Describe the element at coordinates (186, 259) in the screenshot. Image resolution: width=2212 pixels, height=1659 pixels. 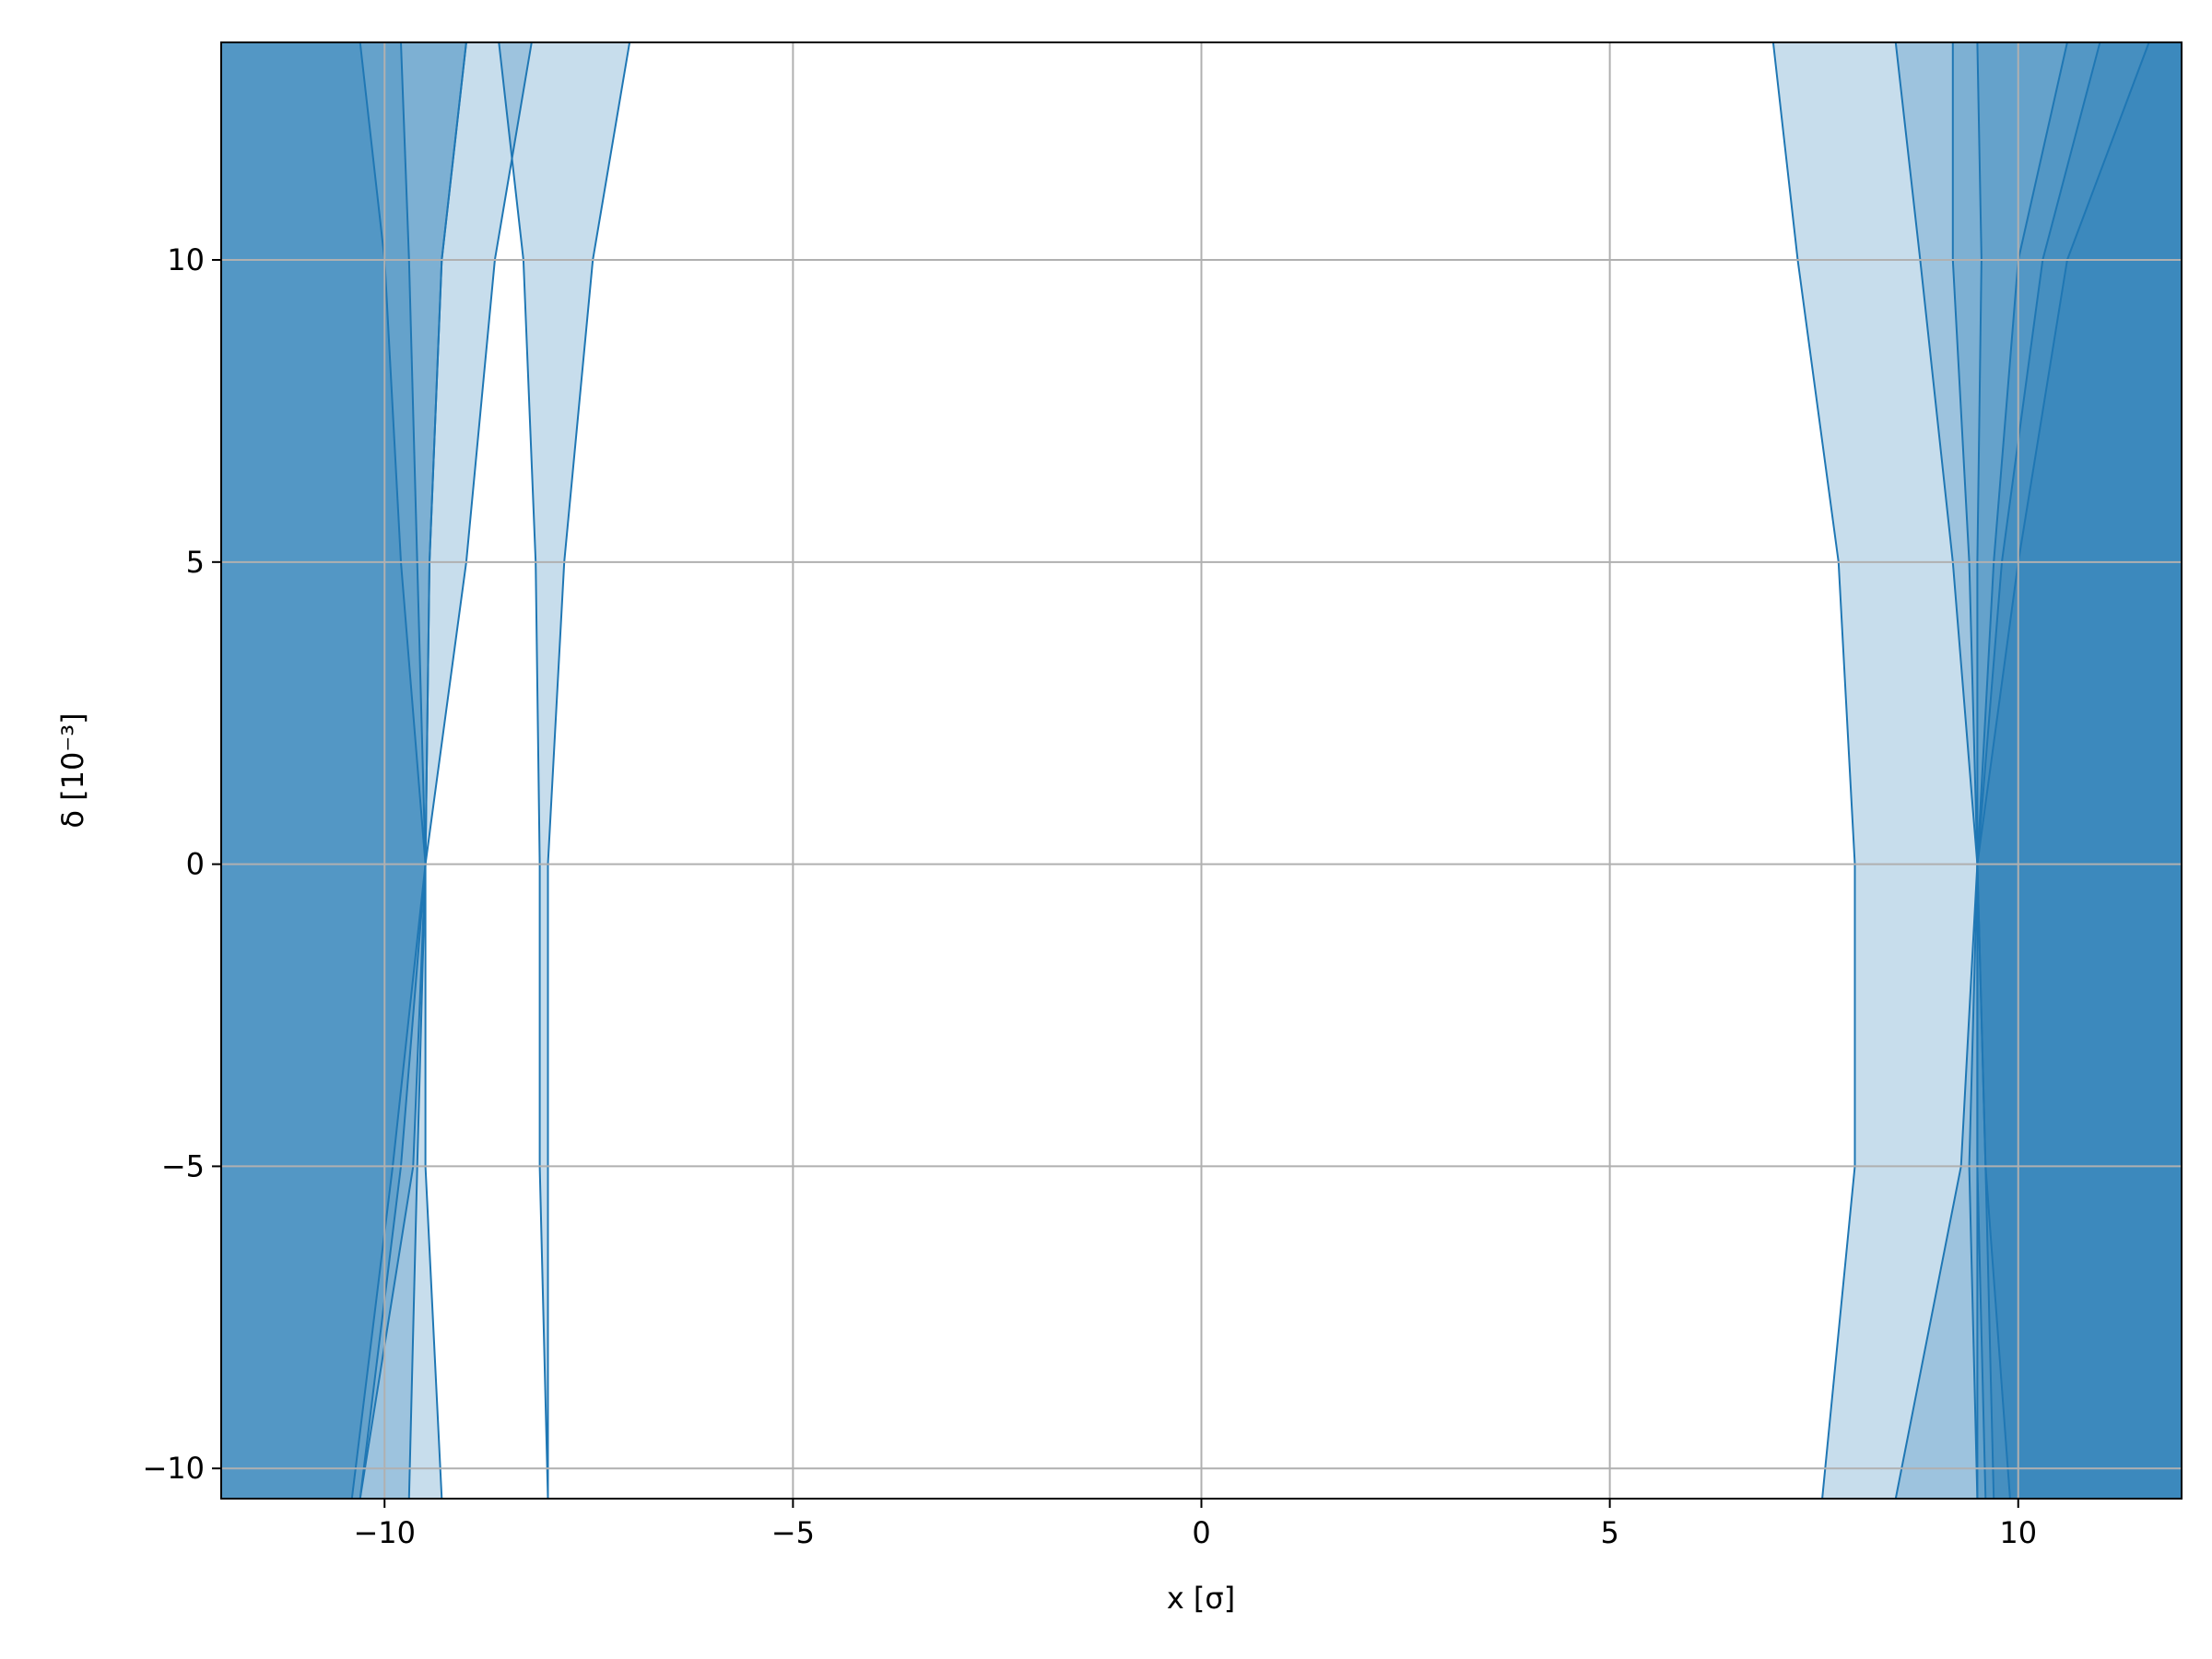
I see `y-tick-label-4: 10` at that location.